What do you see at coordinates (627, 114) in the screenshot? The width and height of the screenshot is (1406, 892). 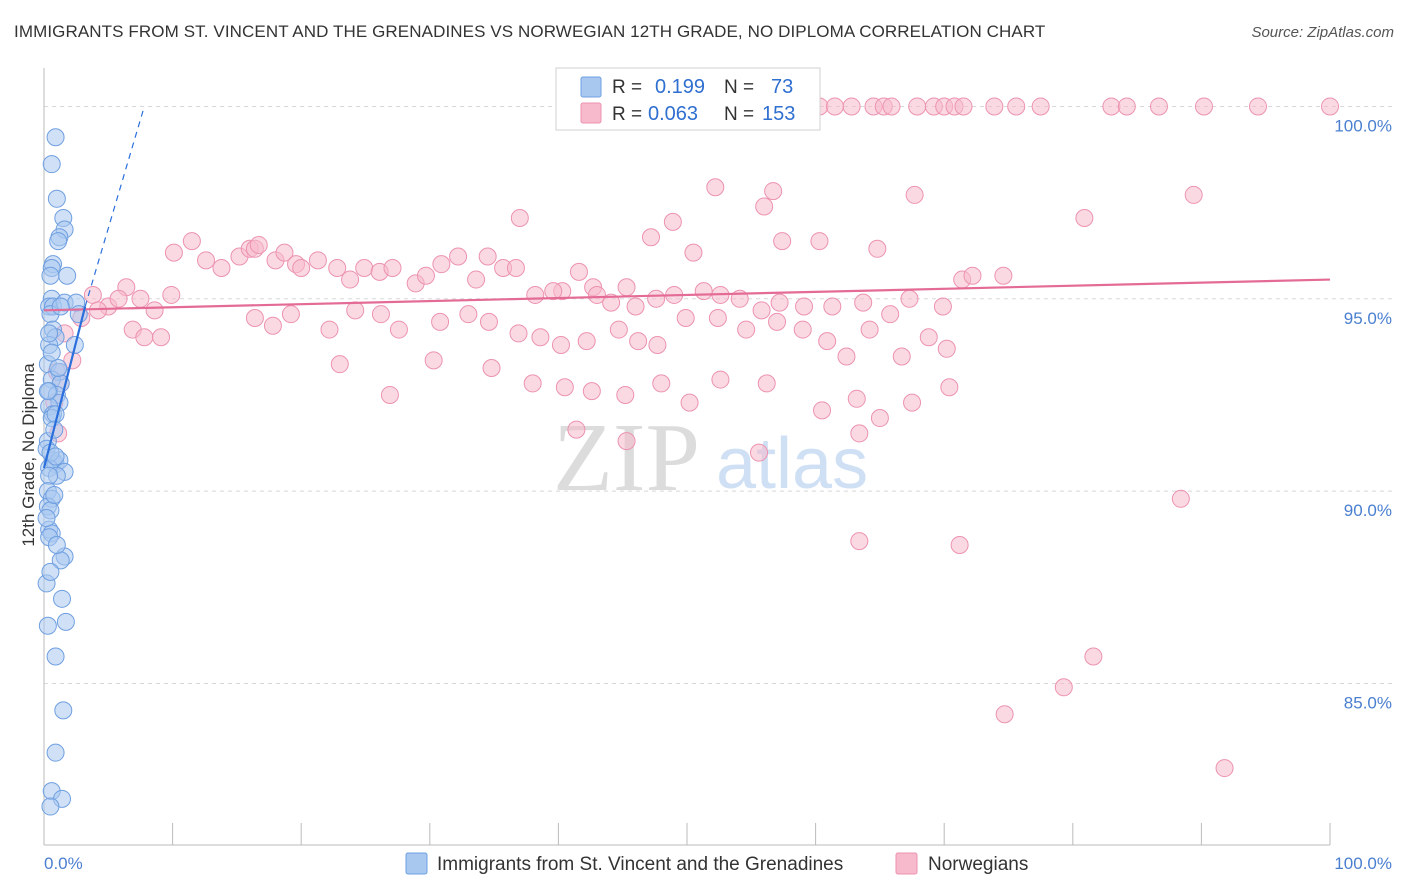 I see `legend-r-label-2: R =` at bounding box center [627, 114].